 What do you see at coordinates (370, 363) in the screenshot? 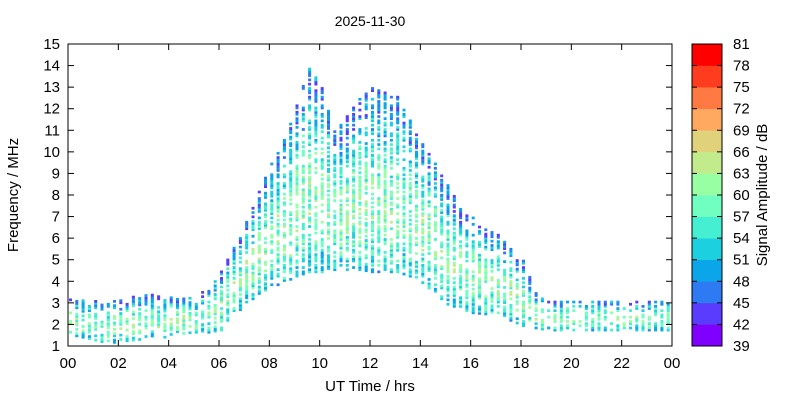
I see `x-tick-label: 12` at bounding box center [370, 363].